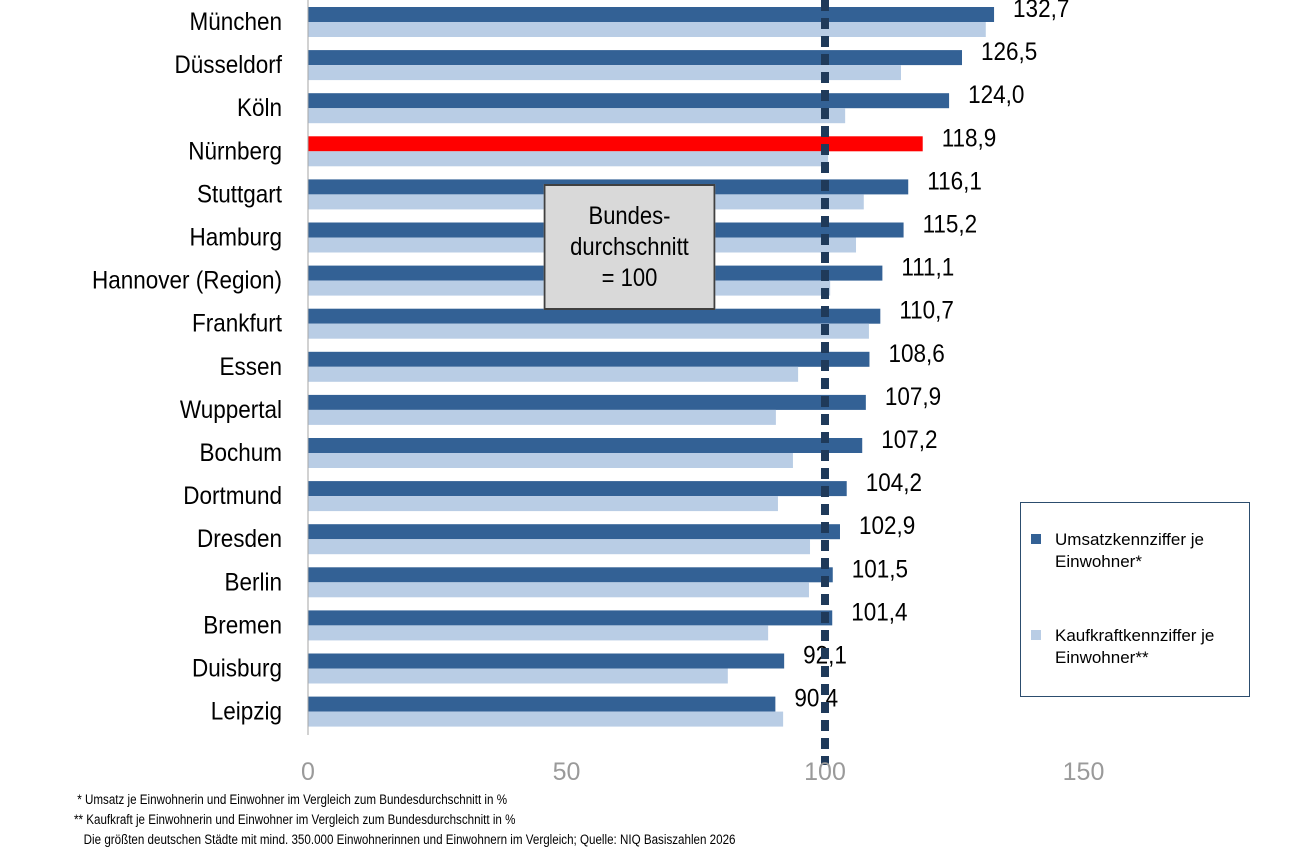  I want to click on category-label: Dortmund, so click(232, 496).